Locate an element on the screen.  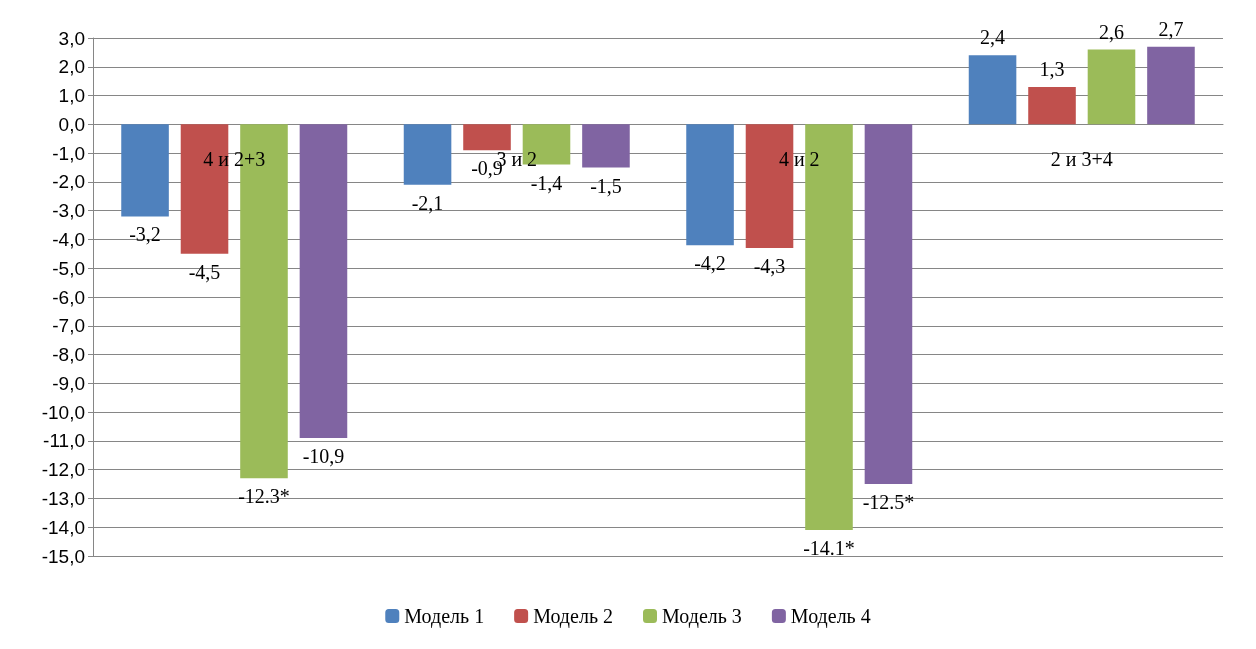
annotation: 2 и 3+4 is located at coordinates (1081, 159).